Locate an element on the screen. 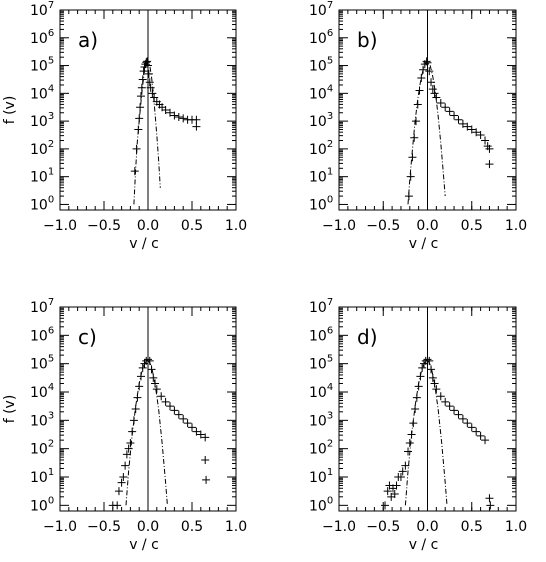 This screenshot has height=562, width=546. x-tick-label: 0.0 is located at coordinates (148, 226).